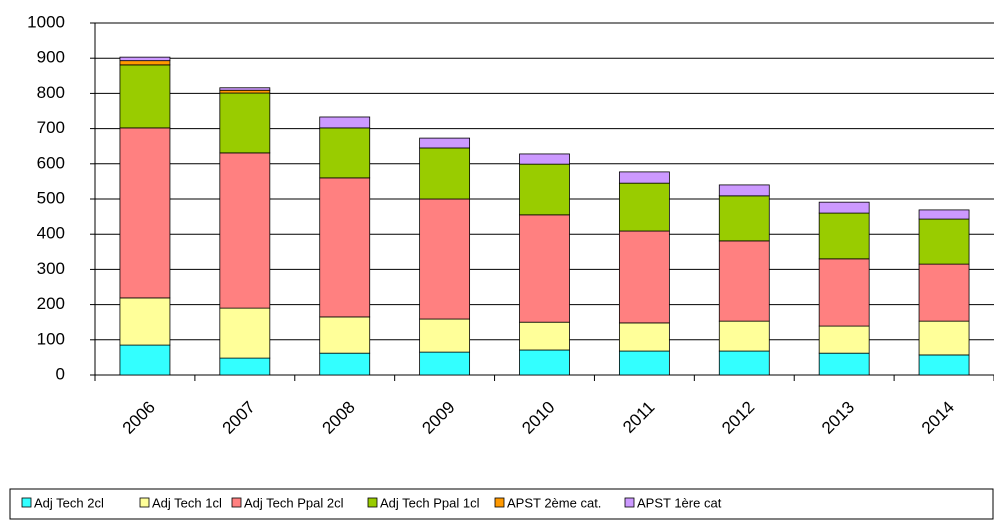 This screenshot has height=520, width=994. What do you see at coordinates (838, 418) in the screenshot?
I see `x-tick-label: 2013` at bounding box center [838, 418].